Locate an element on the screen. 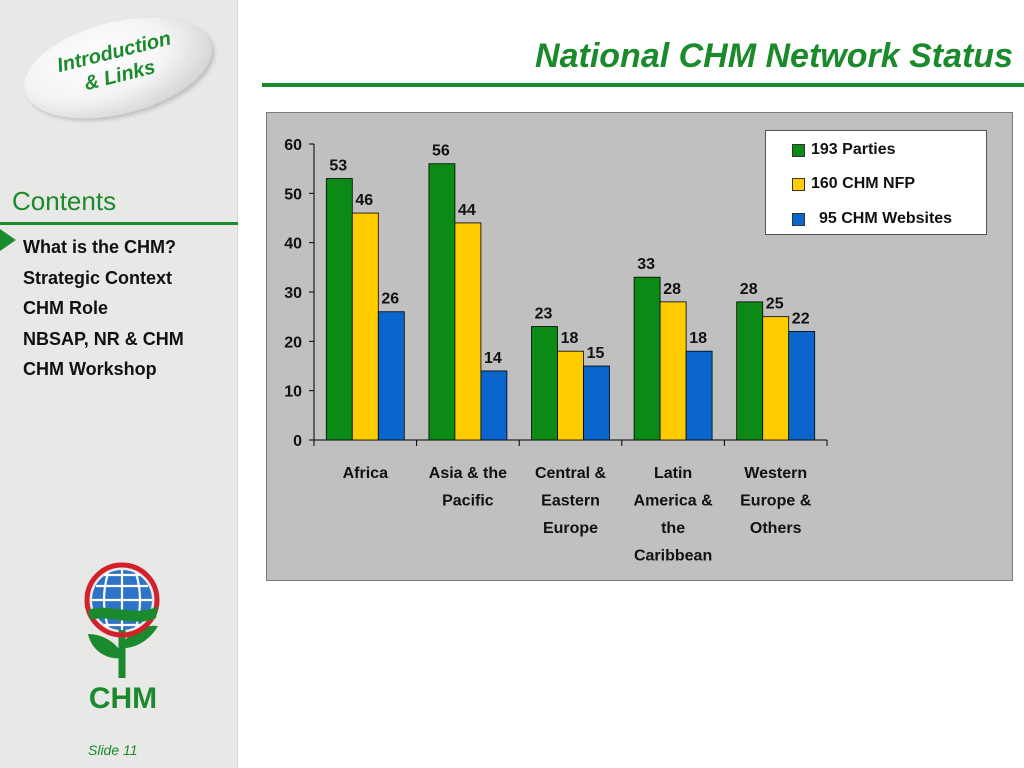 The width and height of the screenshot is (1024, 768). legend-label-nfp: 160 CHM NFP is located at coordinates (863, 183).